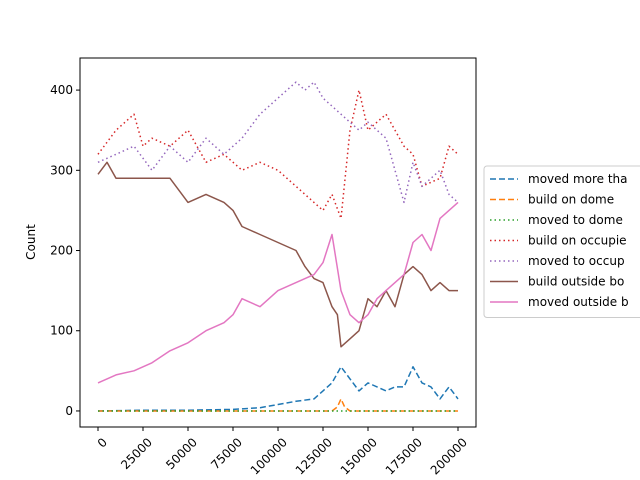 The height and width of the screenshot is (480, 640). I want to click on y-tick-label: 400, so click(61, 90).